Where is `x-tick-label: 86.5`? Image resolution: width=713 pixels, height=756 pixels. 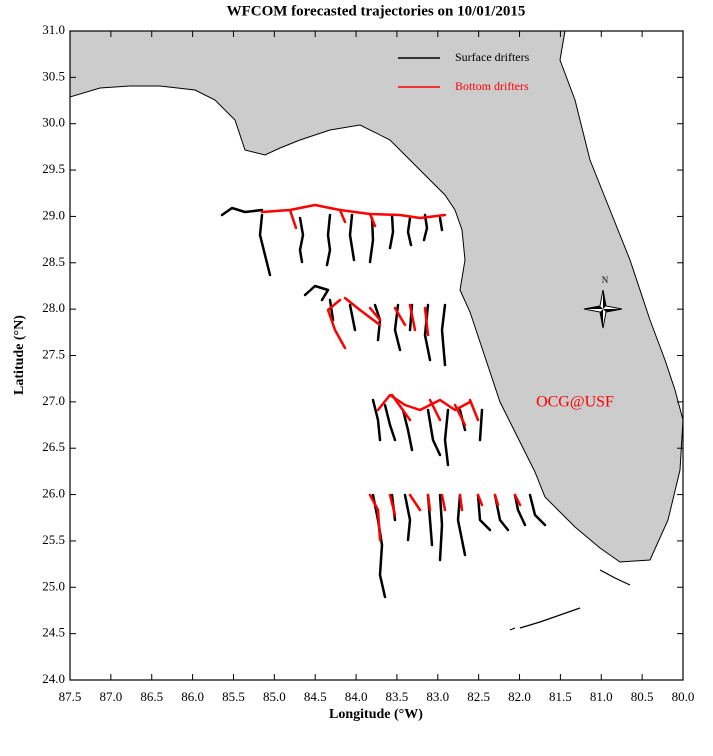 x-tick-label: 86.5 is located at coordinates (151, 696).